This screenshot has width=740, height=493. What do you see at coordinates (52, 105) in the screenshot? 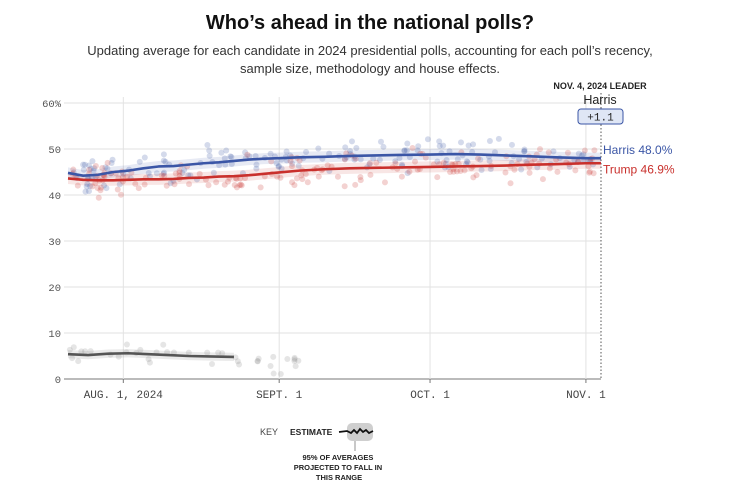
I see `y-tick-label: 60%` at bounding box center [52, 105].